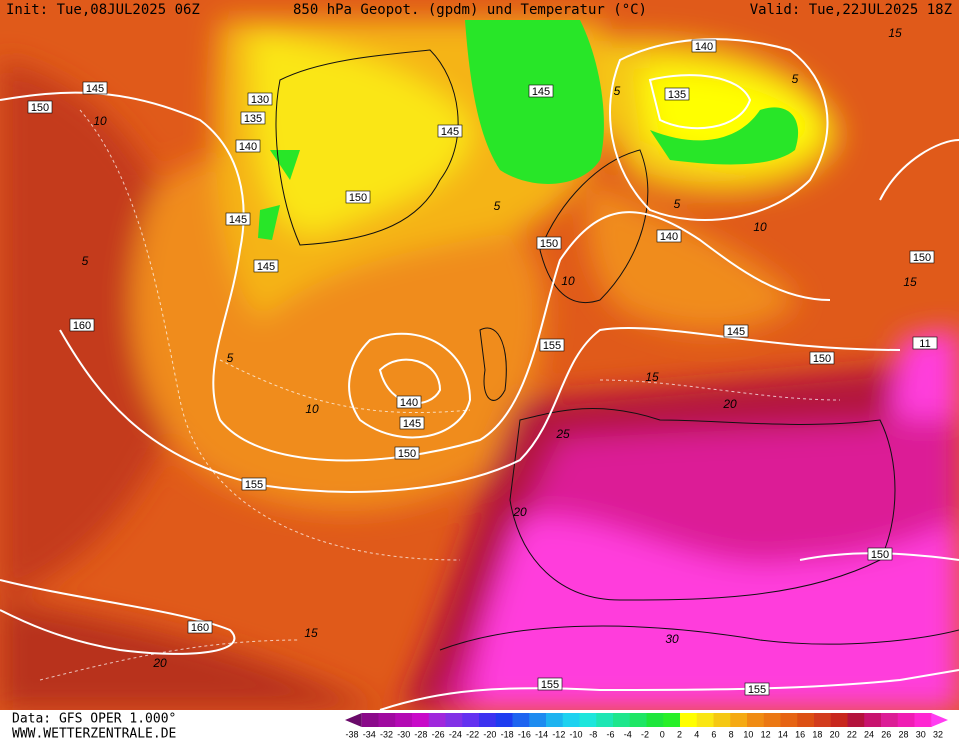 The height and width of the screenshot is (741, 959). I want to click on colorbar-label: 12, so click(766, 734).